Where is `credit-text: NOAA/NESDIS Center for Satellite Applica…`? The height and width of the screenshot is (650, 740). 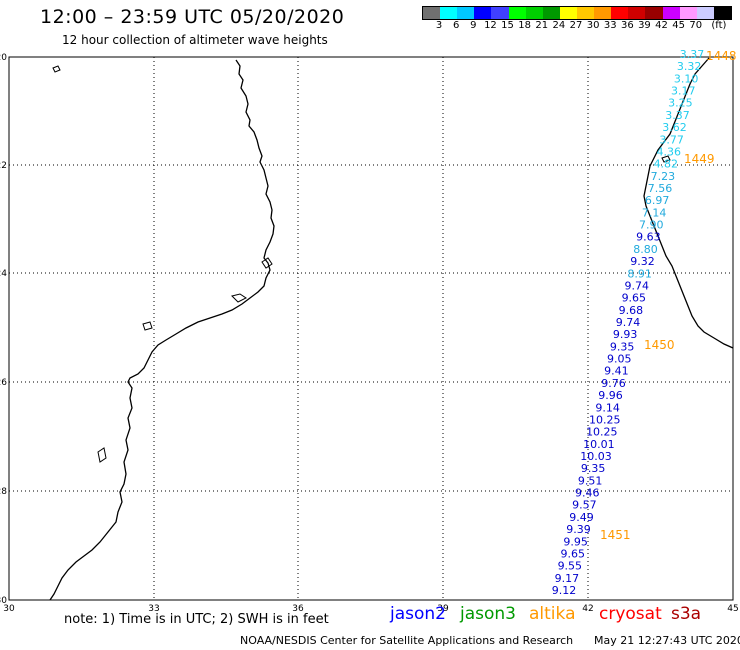
credit-text: NOAA/NESDIS Center for Satellite Applica… is located at coordinates (407, 640).